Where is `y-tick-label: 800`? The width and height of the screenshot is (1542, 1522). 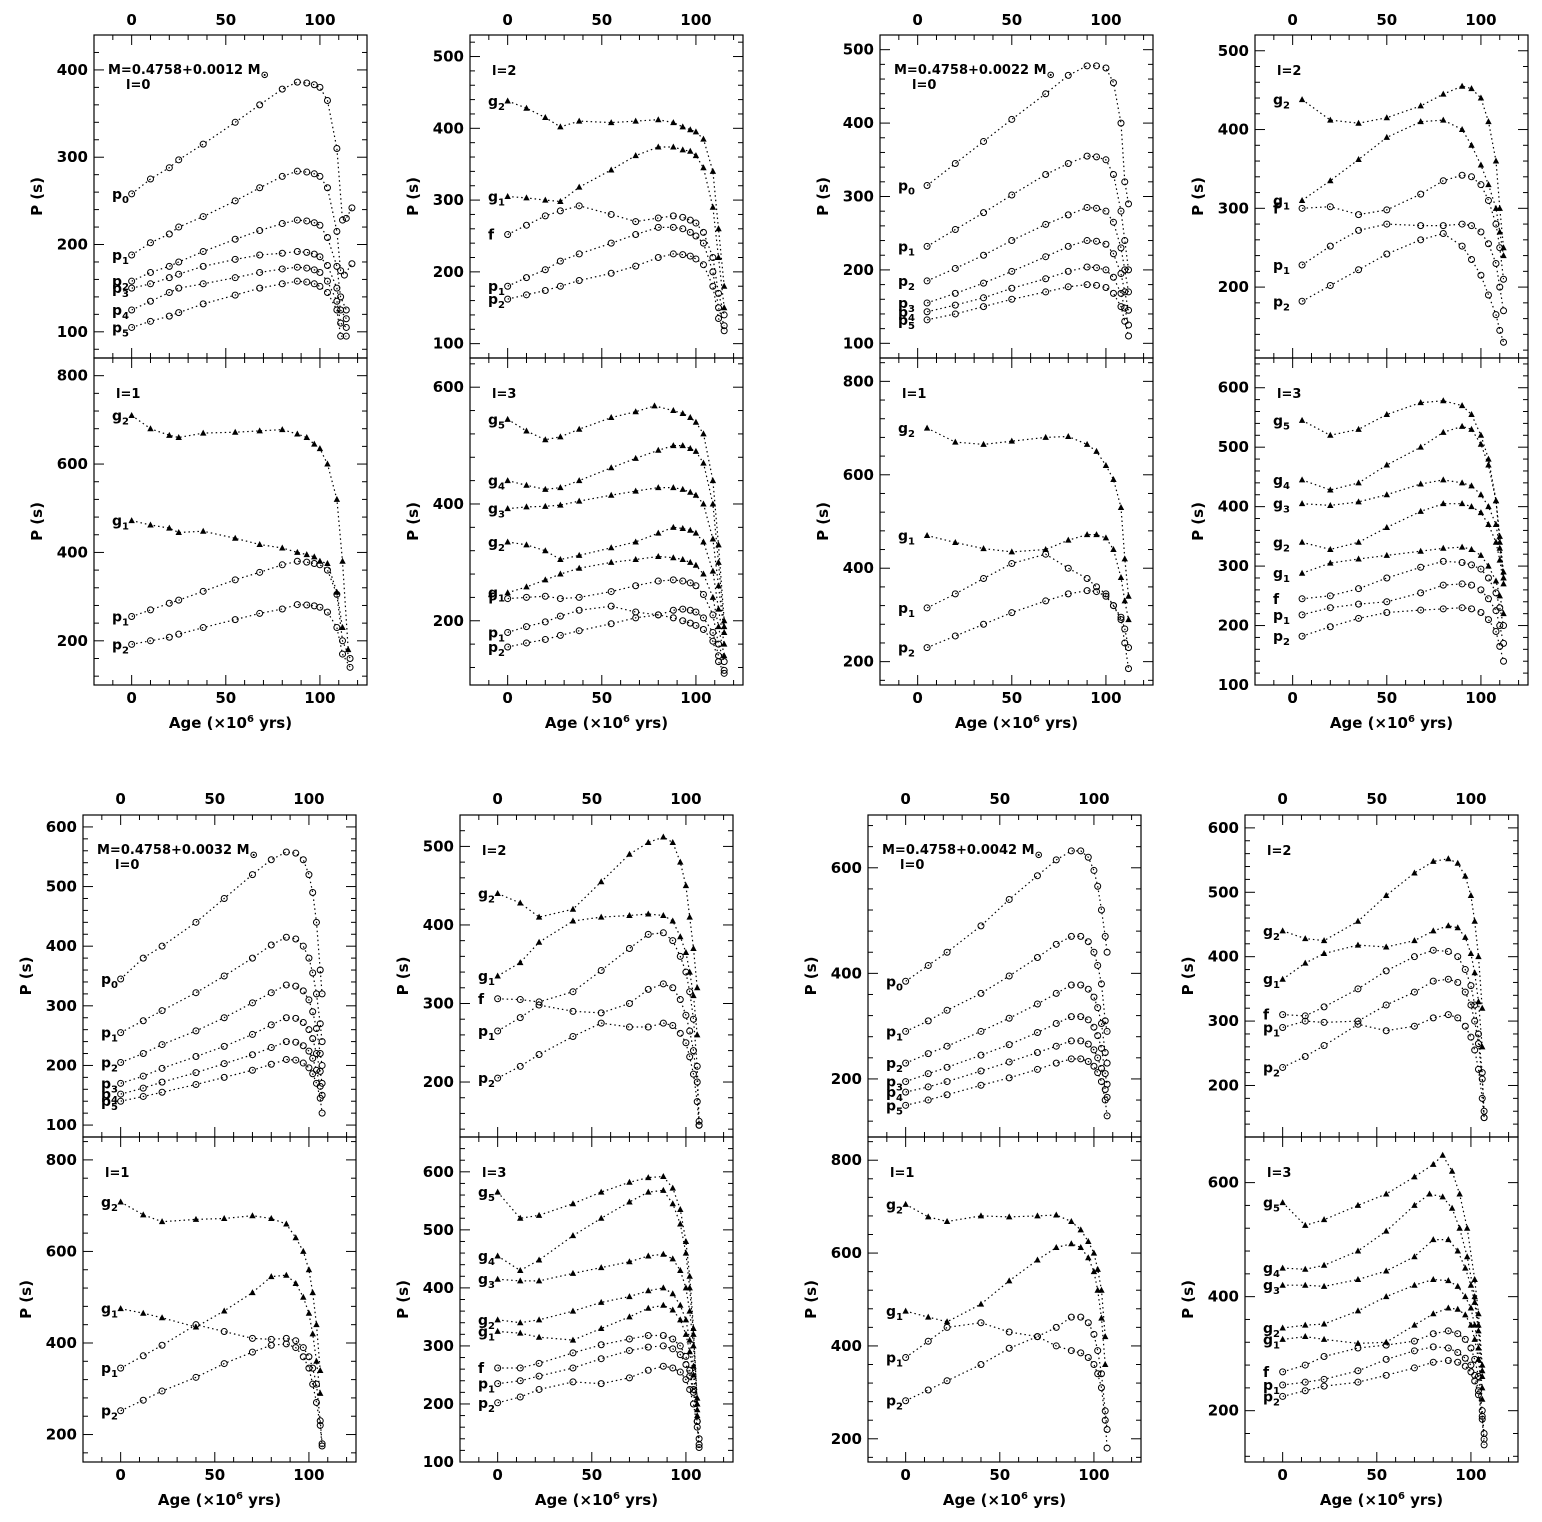
y-tick-label: 800 is located at coordinates (846, 1160).